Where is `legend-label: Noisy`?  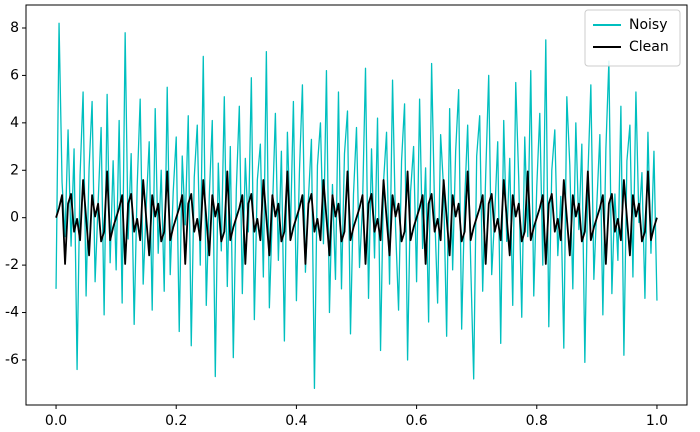 legend-label: Noisy is located at coordinates (648, 25).